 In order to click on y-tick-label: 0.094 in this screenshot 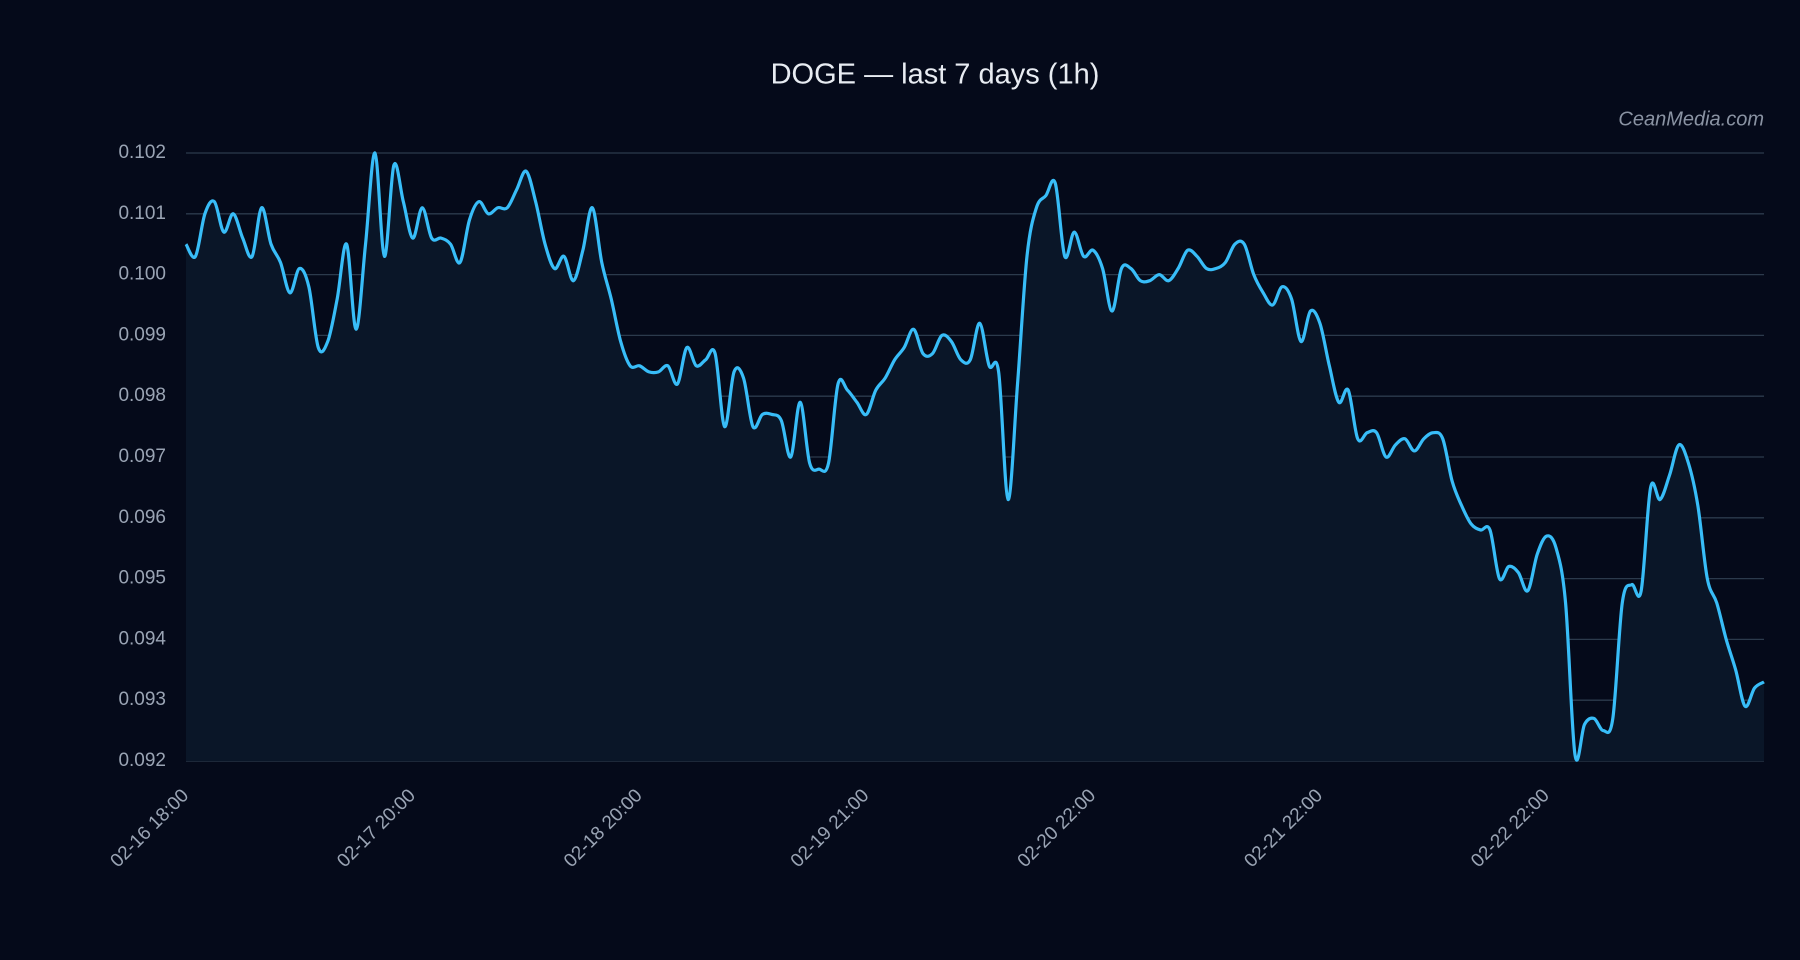, I will do `click(142, 638)`.